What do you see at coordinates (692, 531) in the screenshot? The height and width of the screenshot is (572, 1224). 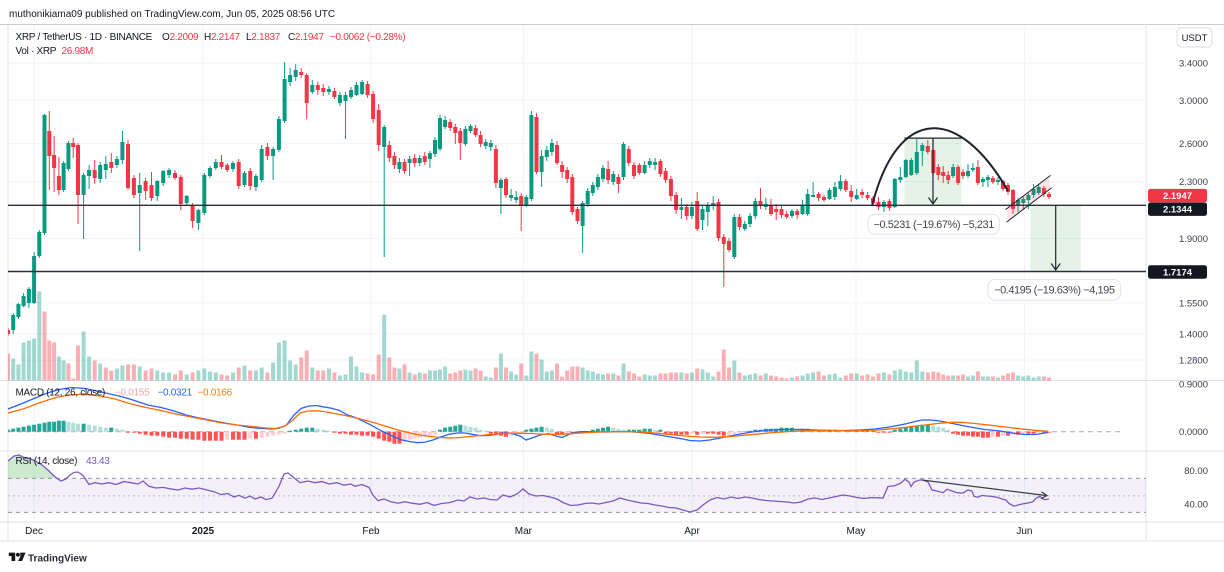 I see `svg-text: Apr` at bounding box center [692, 531].